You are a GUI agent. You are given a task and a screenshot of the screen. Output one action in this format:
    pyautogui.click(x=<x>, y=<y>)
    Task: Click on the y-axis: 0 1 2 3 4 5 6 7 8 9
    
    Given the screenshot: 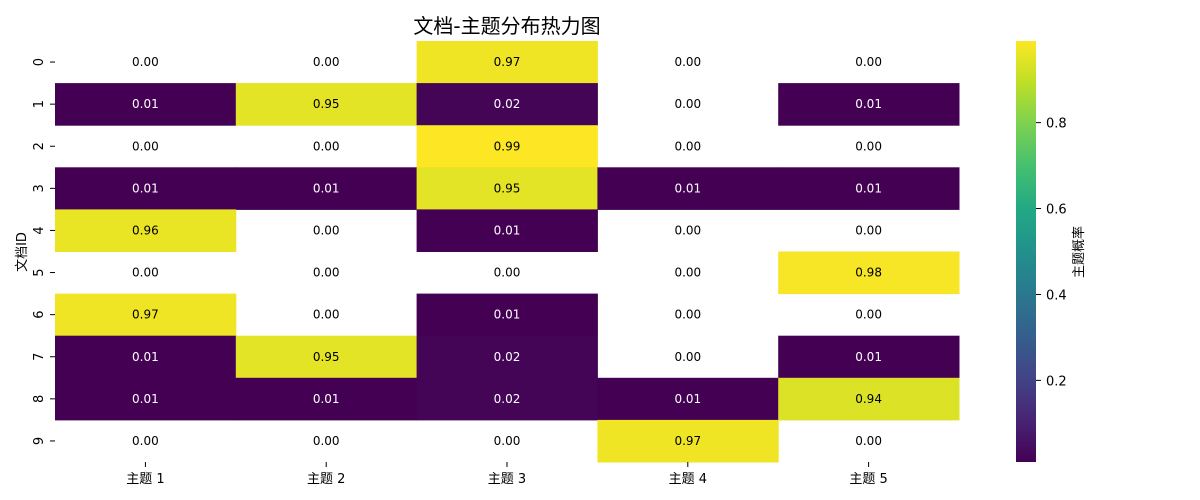 What is the action you would take?
    pyautogui.click(x=43, y=251)
    